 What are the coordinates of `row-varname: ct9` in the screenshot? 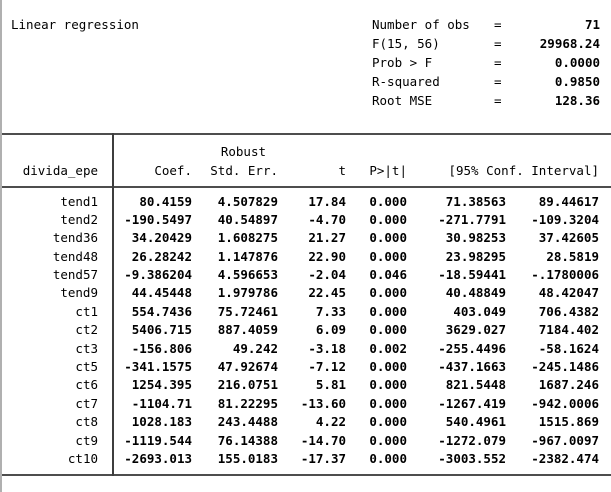 It's located at (86, 440).